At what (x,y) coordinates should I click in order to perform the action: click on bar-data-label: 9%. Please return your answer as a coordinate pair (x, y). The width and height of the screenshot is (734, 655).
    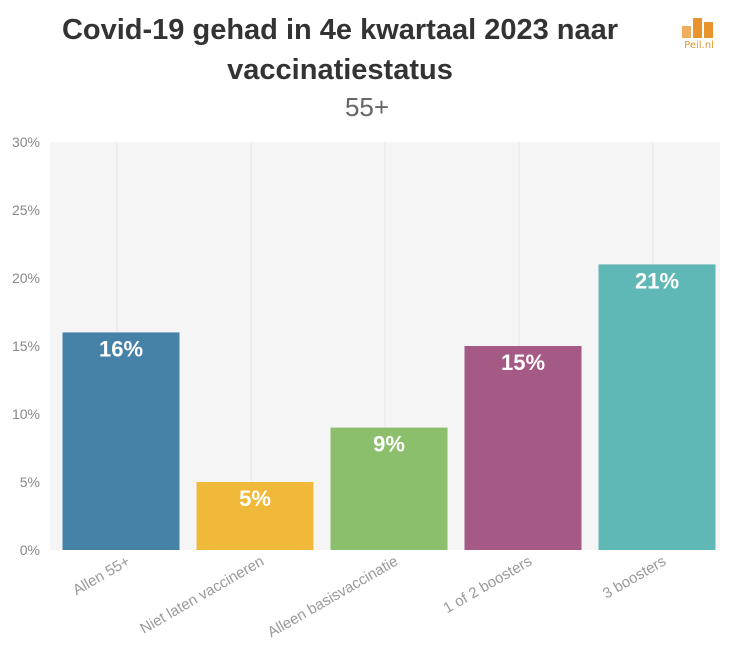
    Looking at the image, I should click on (389, 444).